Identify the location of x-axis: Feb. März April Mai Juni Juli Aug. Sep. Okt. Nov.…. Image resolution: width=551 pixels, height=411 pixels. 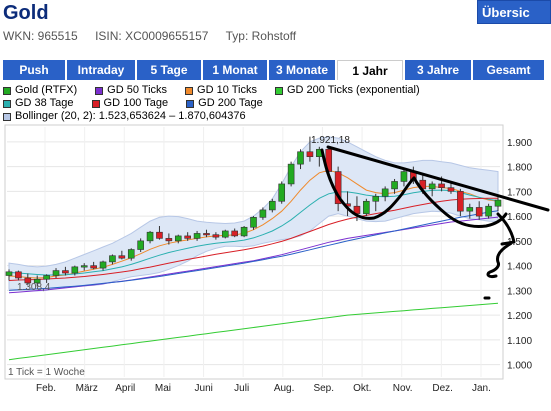
(263, 388).